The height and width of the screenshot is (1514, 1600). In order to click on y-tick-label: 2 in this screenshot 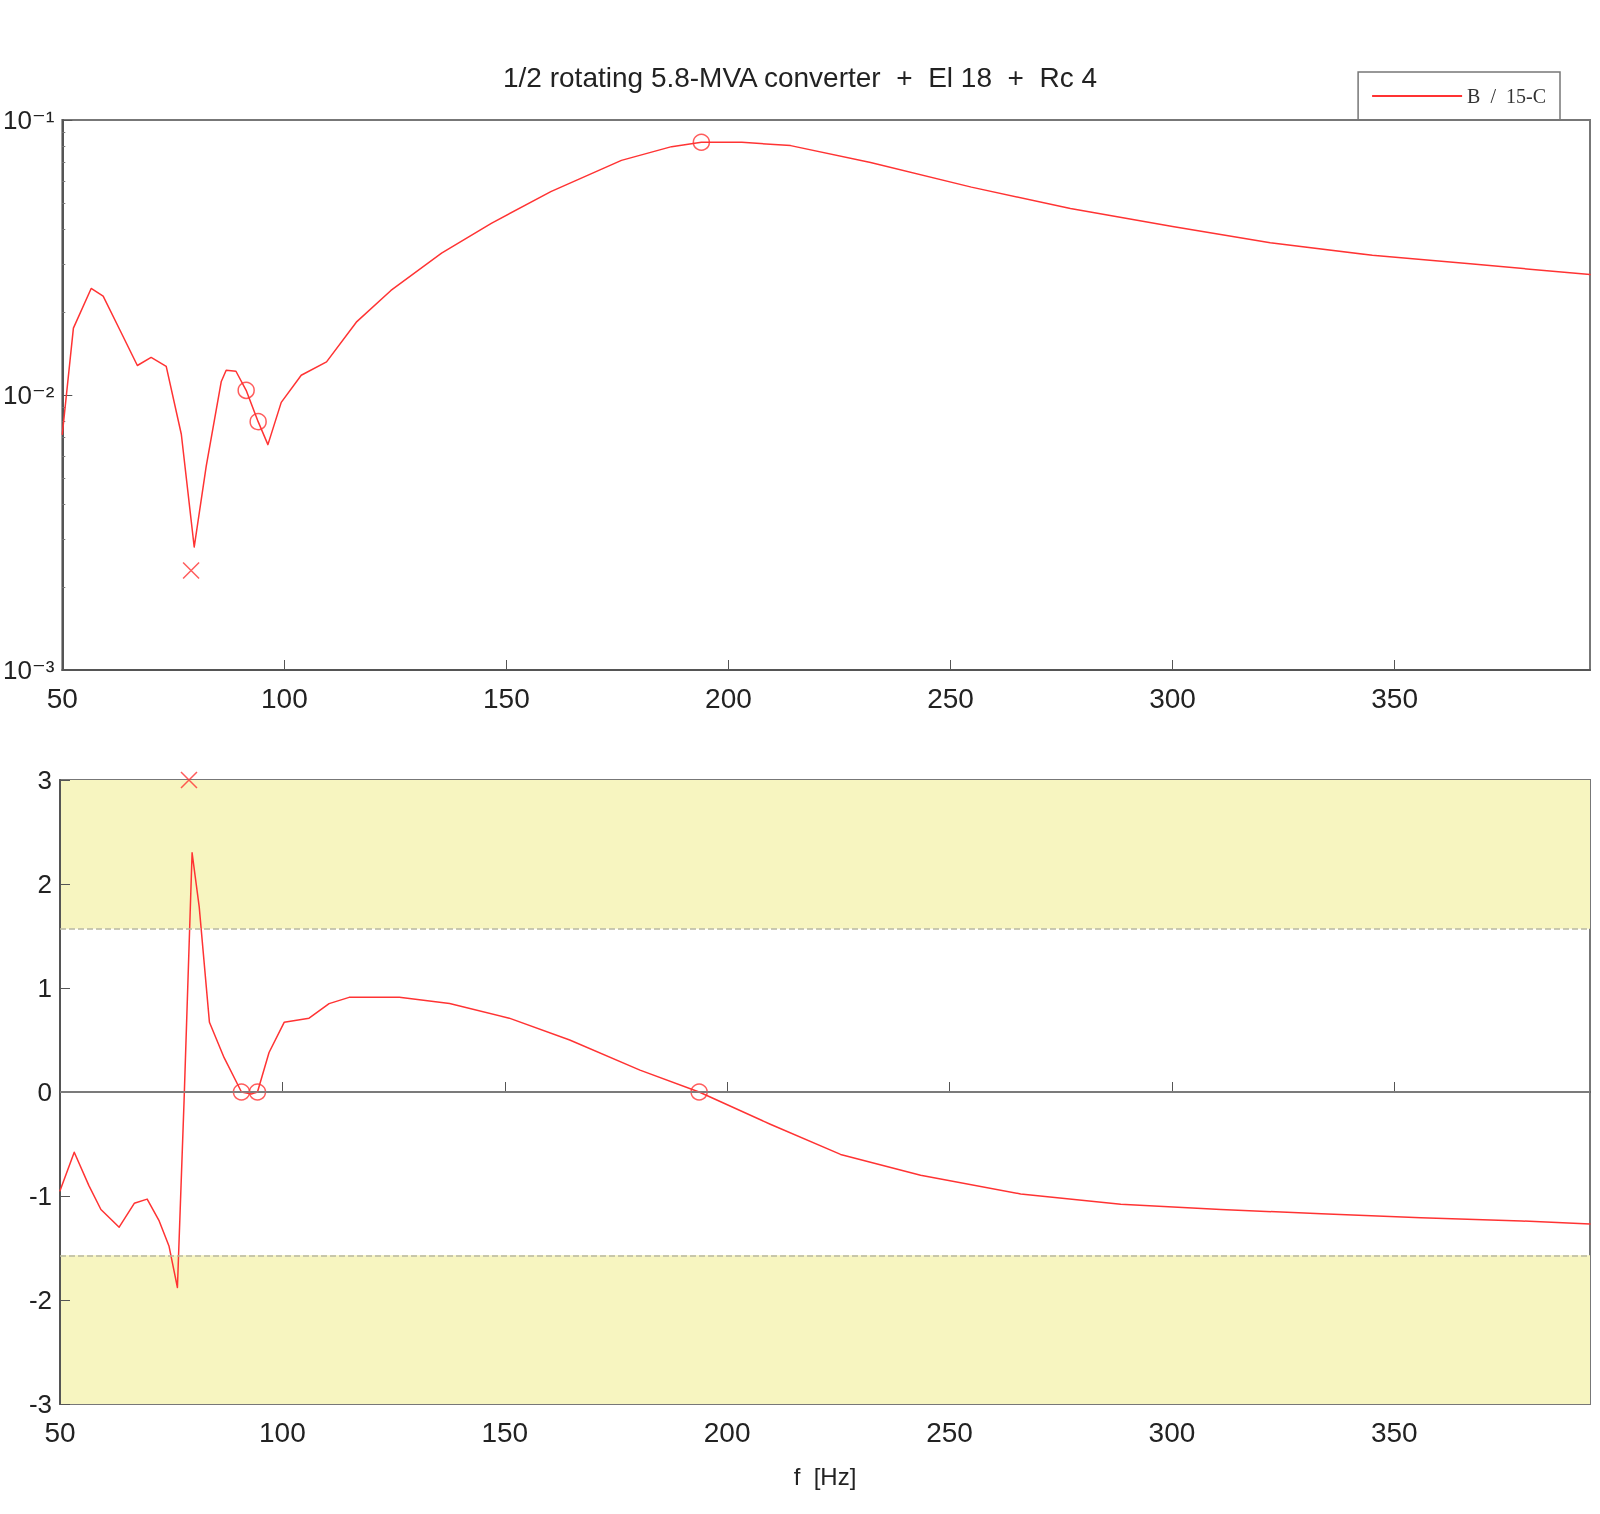, I will do `click(44, 884)`.